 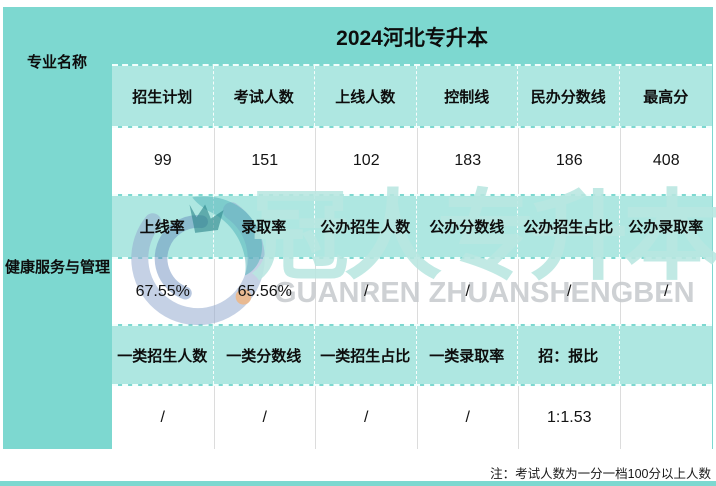 I want to click on header-label: 一类招生占比, so click(x=365, y=356).